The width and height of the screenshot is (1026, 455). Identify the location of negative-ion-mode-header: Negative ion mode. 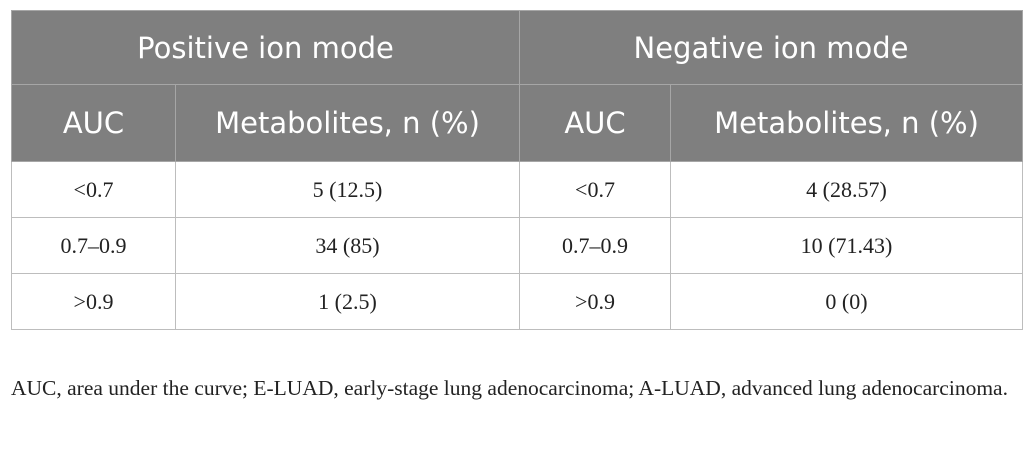
(771, 47).